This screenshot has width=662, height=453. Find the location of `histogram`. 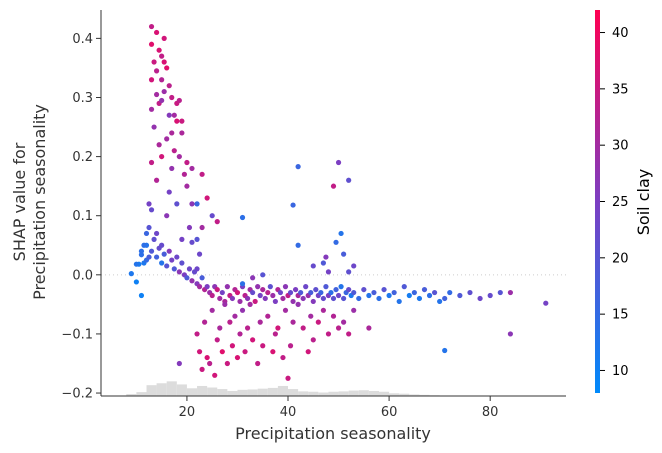

histogram is located at coordinates (308, 388).